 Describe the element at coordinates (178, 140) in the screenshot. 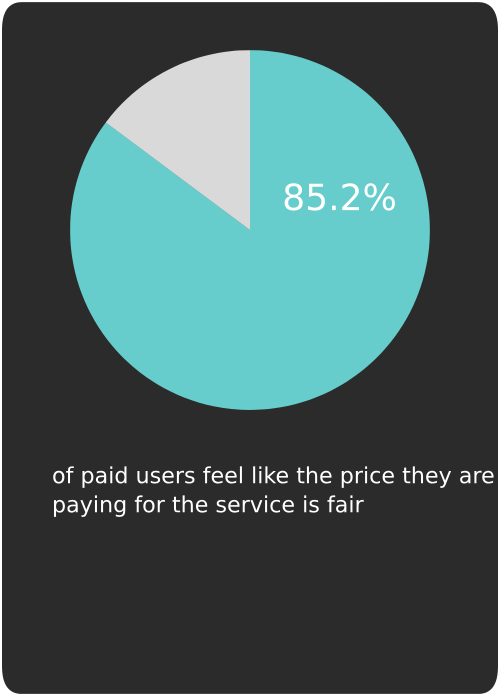

I see `pie-slice` at that location.